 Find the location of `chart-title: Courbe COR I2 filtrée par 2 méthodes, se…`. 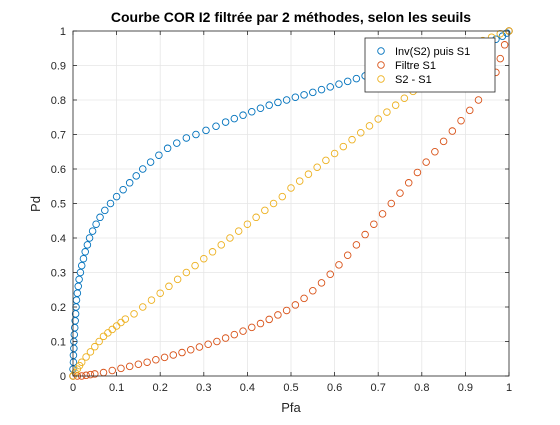

chart-title: Courbe COR I2 filtrée par 2 méthodes, se… is located at coordinates (291, 17).